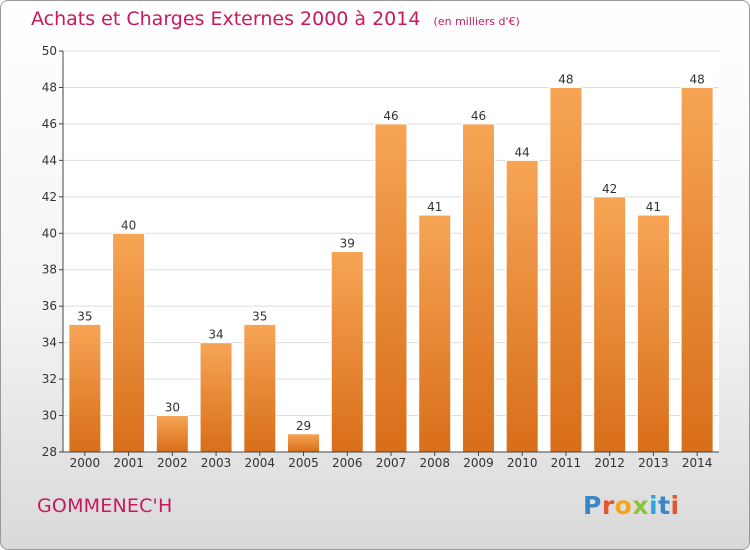 The width and height of the screenshot is (750, 550). I want to click on y-tick-label: 42, so click(49, 197).